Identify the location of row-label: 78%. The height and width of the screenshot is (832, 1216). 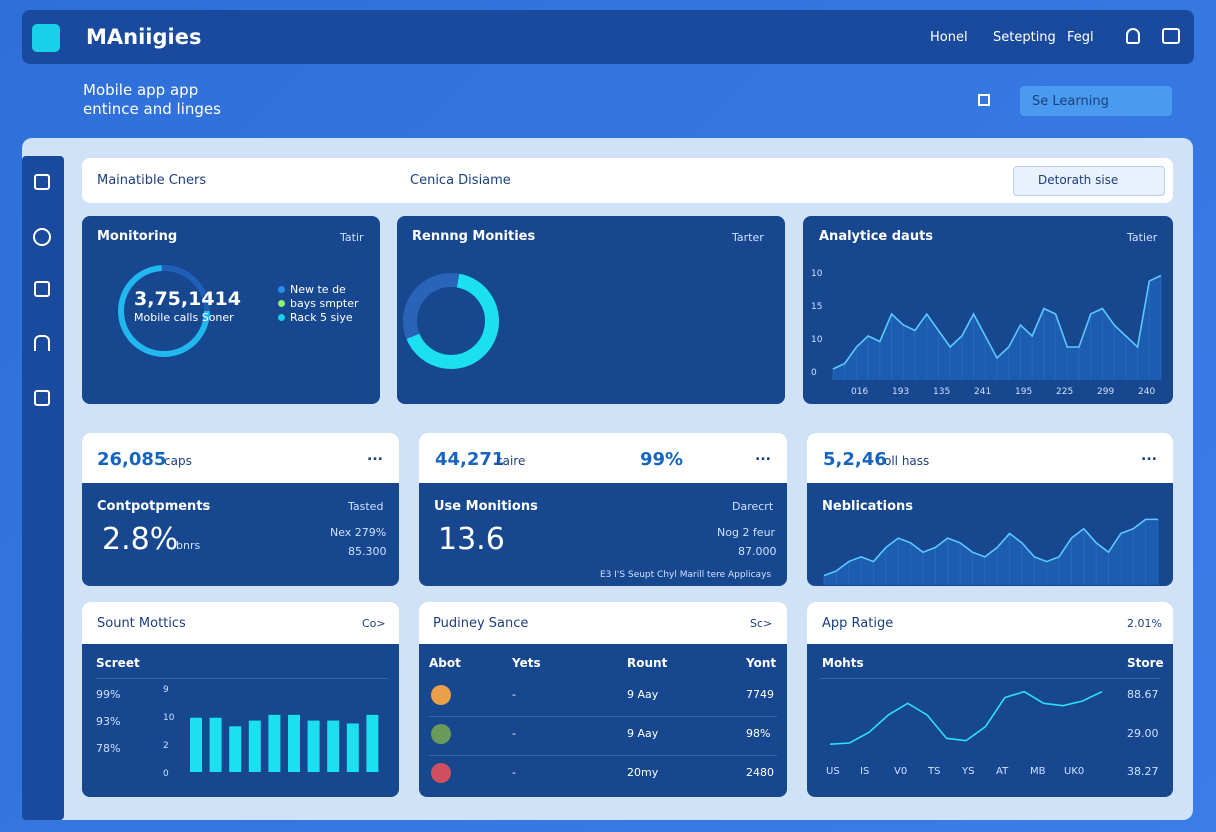
(108, 748).